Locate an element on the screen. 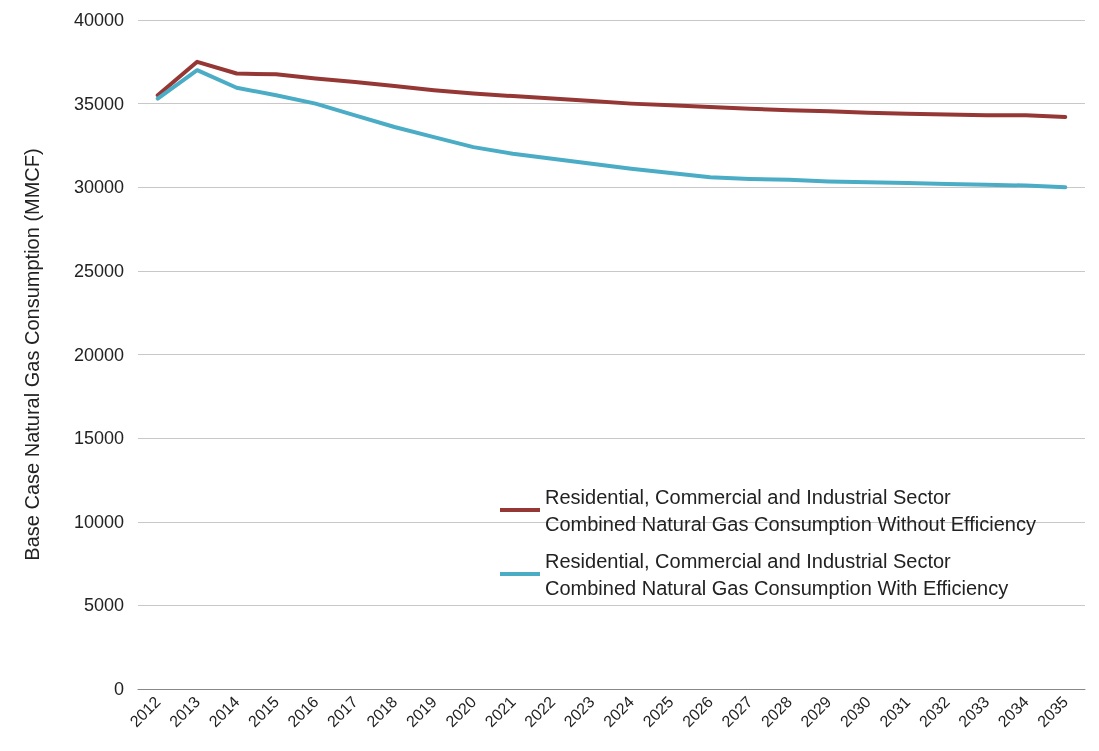 This screenshot has width=1099, height=751. y-tick-label: 5000 is located at coordinates (103, 605).